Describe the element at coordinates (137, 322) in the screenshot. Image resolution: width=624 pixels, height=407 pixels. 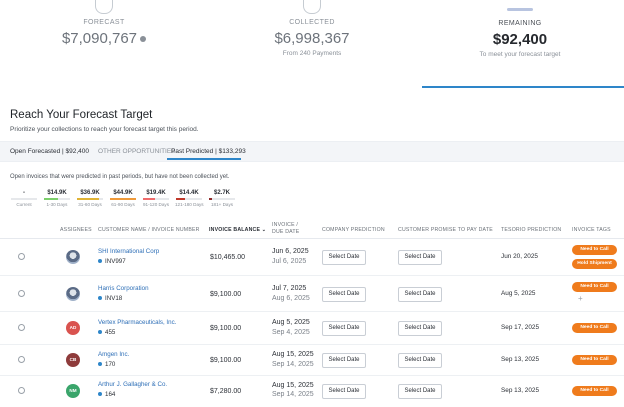
I see `customer-link: Vertex Pharmaceuticals, Inc.` at that location.